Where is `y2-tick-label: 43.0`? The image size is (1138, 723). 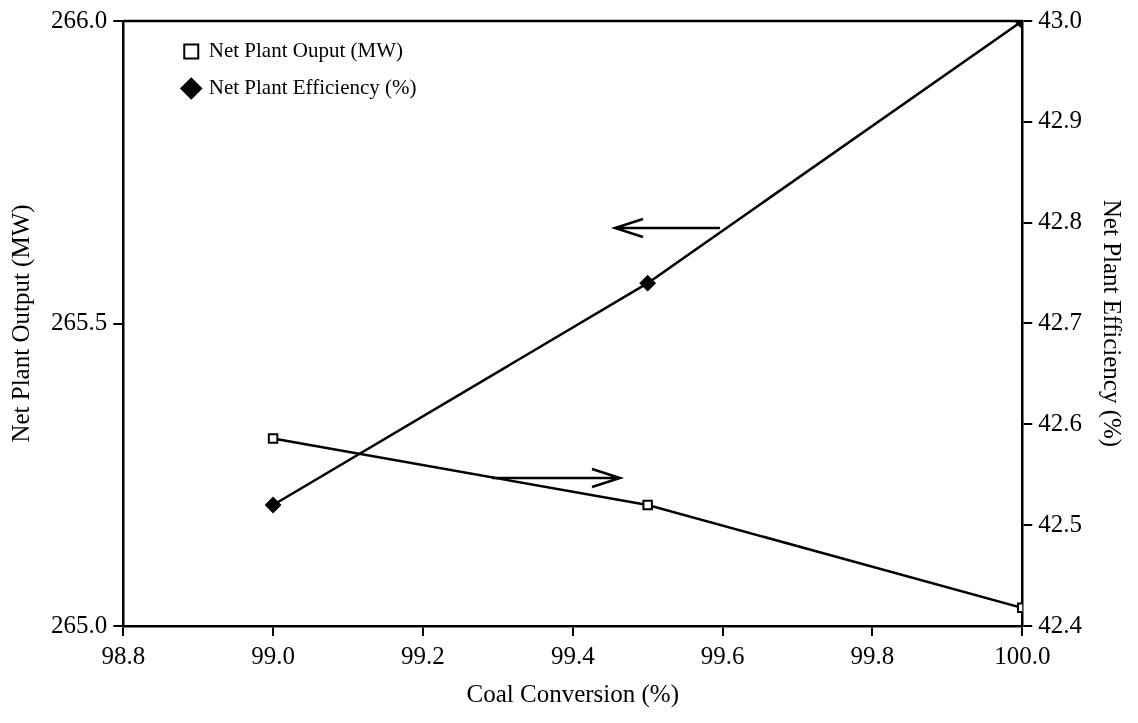
y2-tick-label: 43.0 is located at coordinates (1060, 19).